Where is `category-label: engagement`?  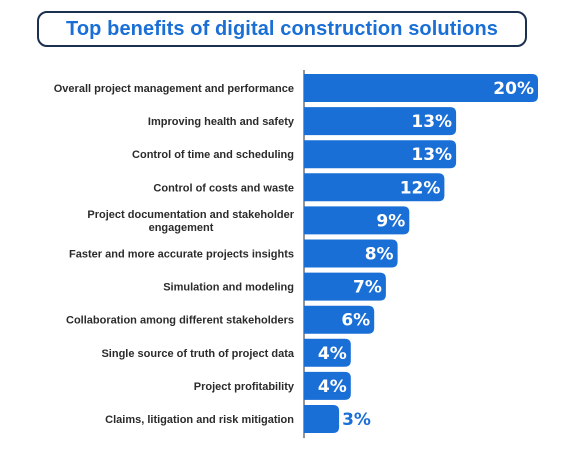 category-label: engagement is located at coordinates (181, 228).